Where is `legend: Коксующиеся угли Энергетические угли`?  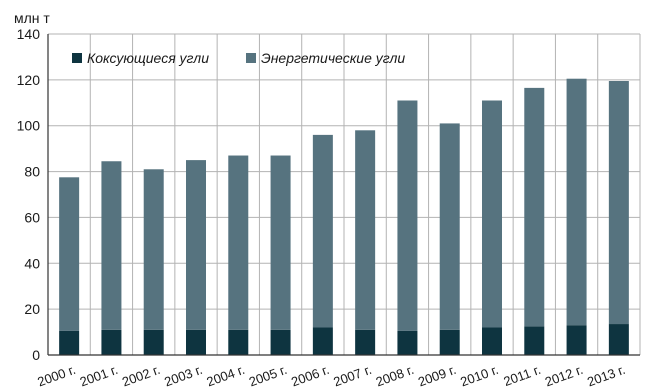
legend: Коксующиеся угли Энергетические угли is located at coordinates (238, 58).